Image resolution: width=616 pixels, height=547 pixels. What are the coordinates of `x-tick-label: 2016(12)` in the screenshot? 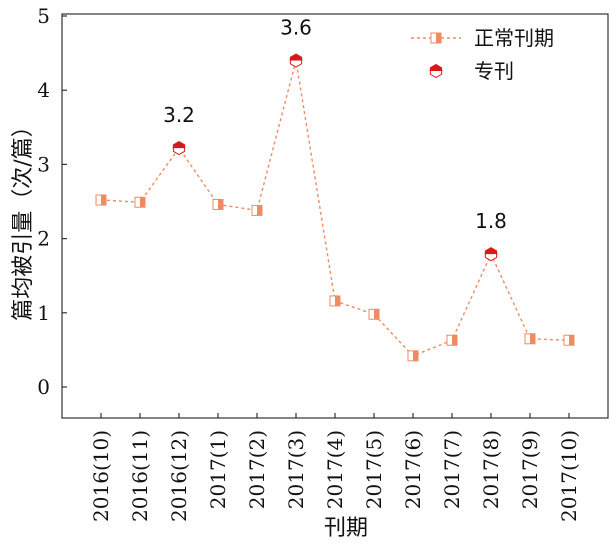 It's located at (179, 476).